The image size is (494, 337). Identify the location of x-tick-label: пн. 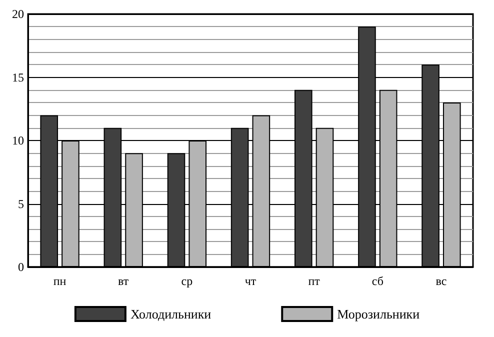
(60, 281).